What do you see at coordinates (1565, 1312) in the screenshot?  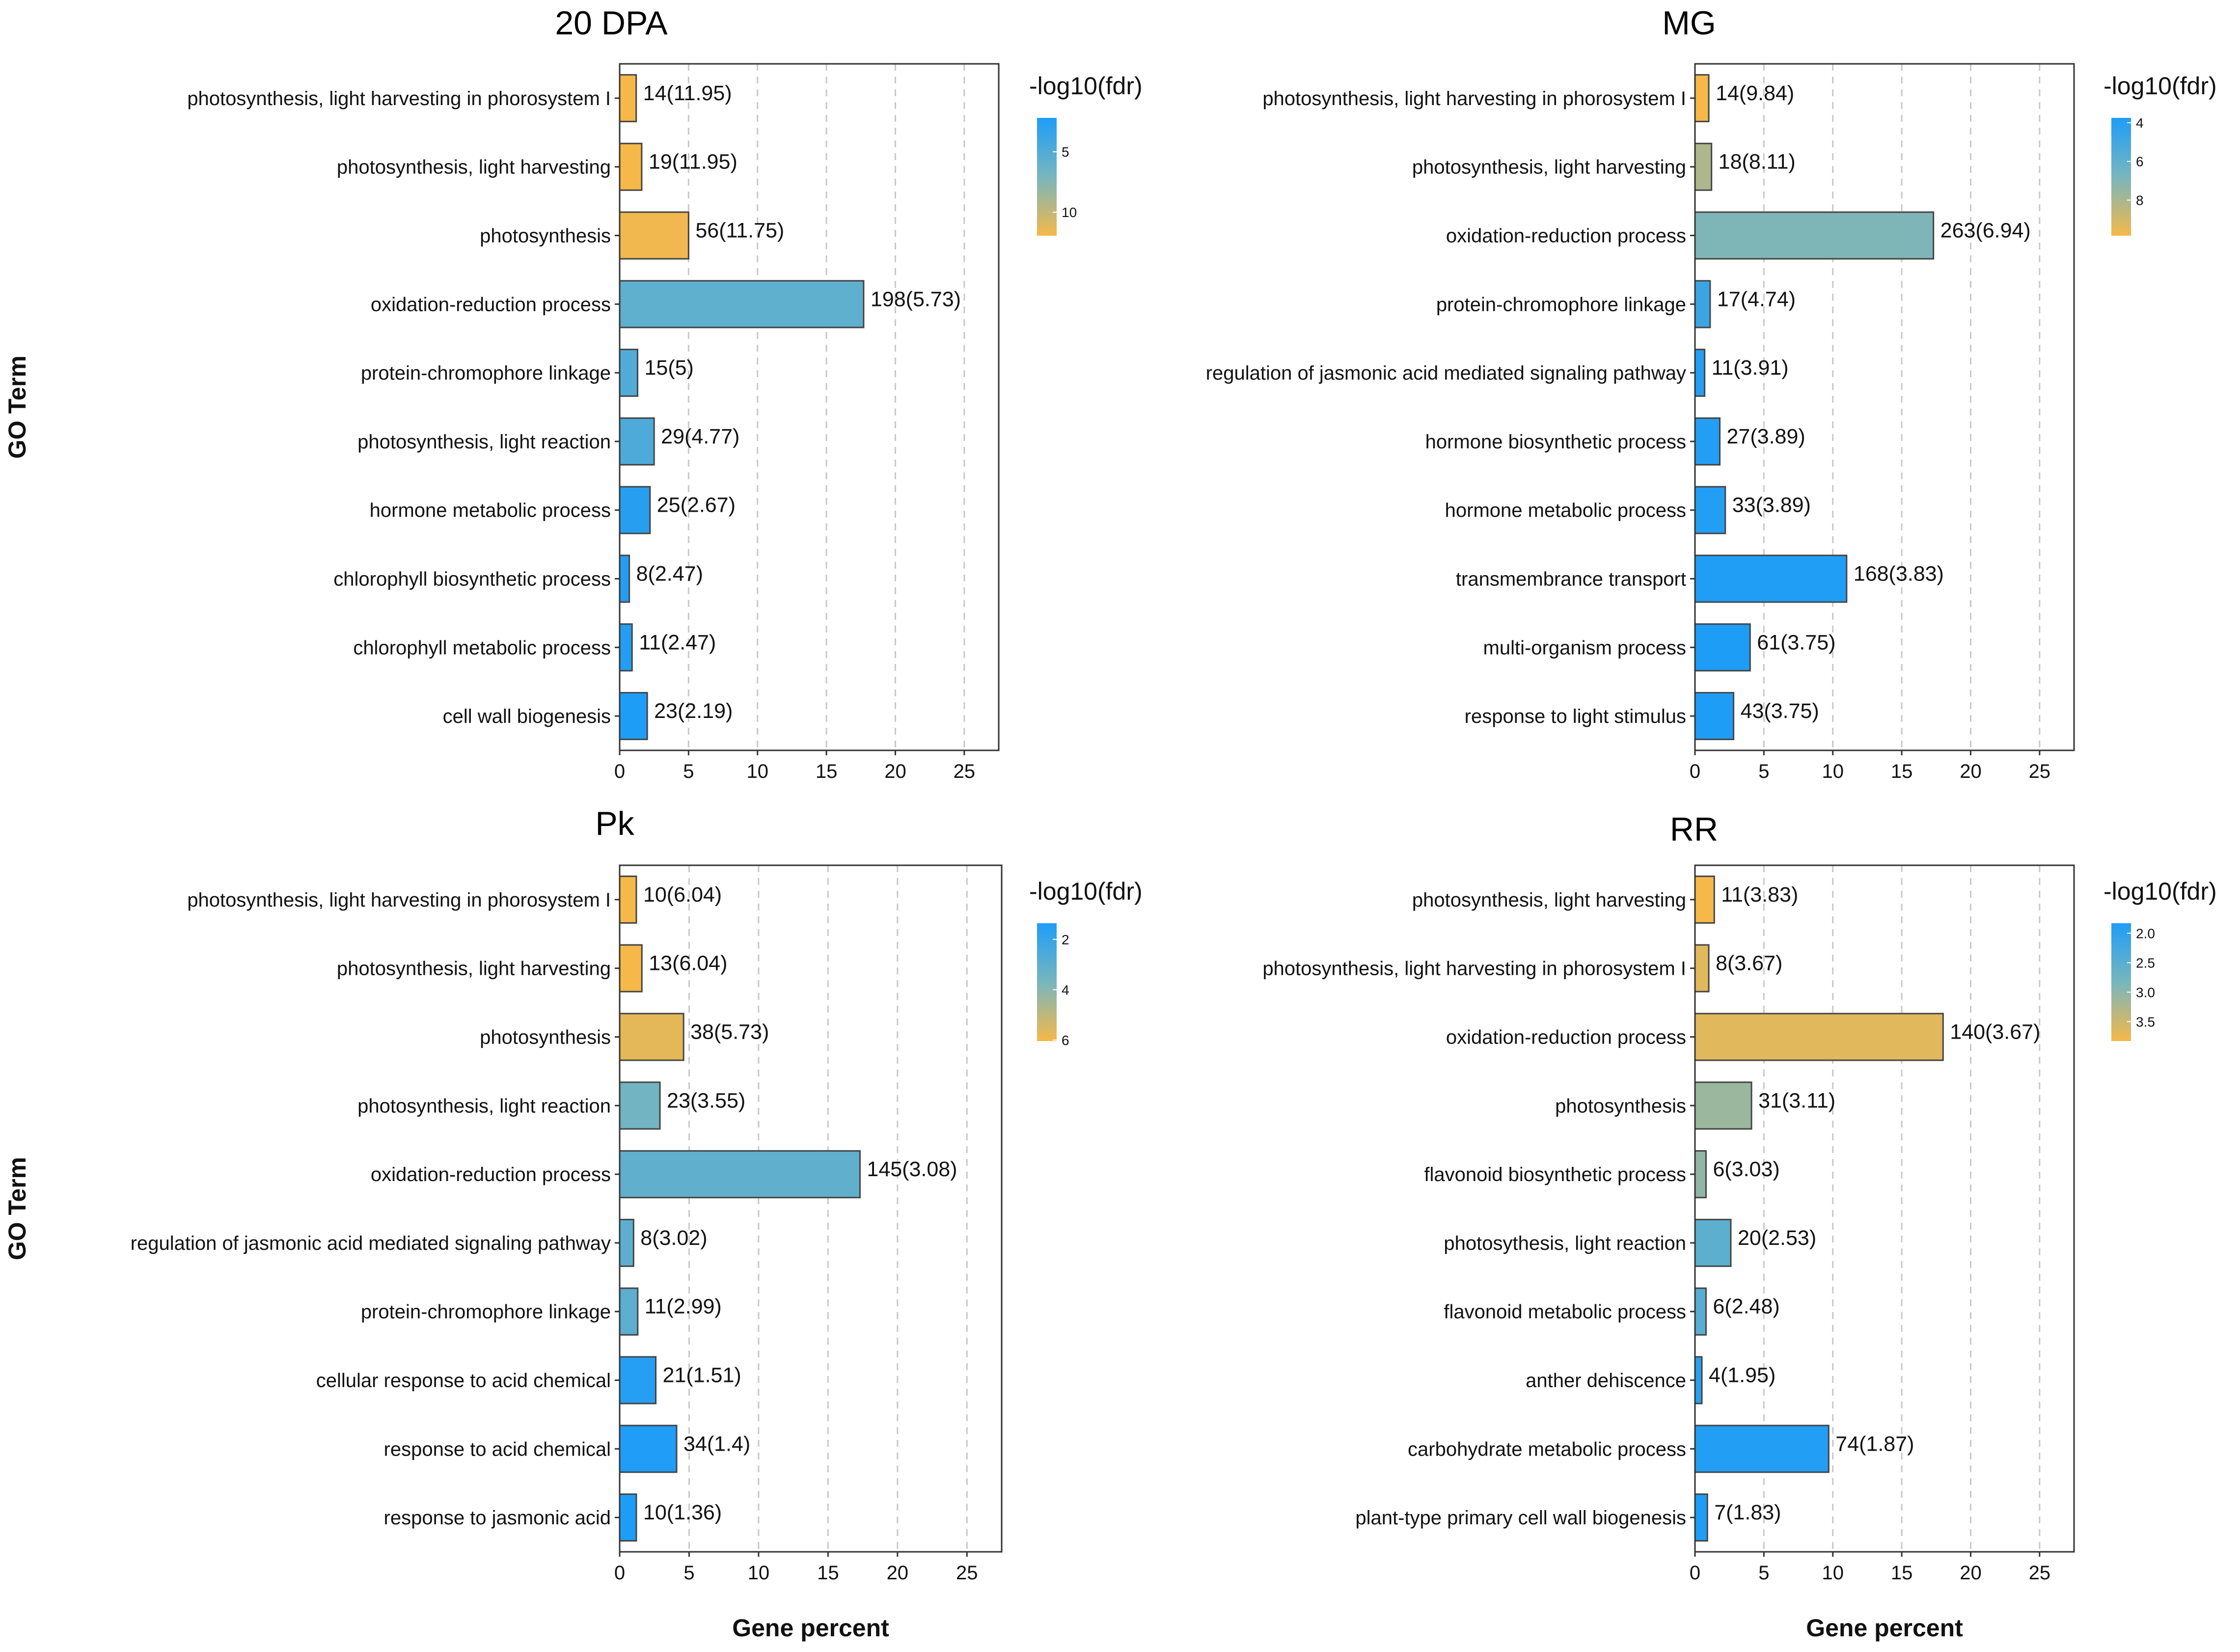 I see `category-label: flavonoid metabolic process` at bounding box center [1565, 1312].